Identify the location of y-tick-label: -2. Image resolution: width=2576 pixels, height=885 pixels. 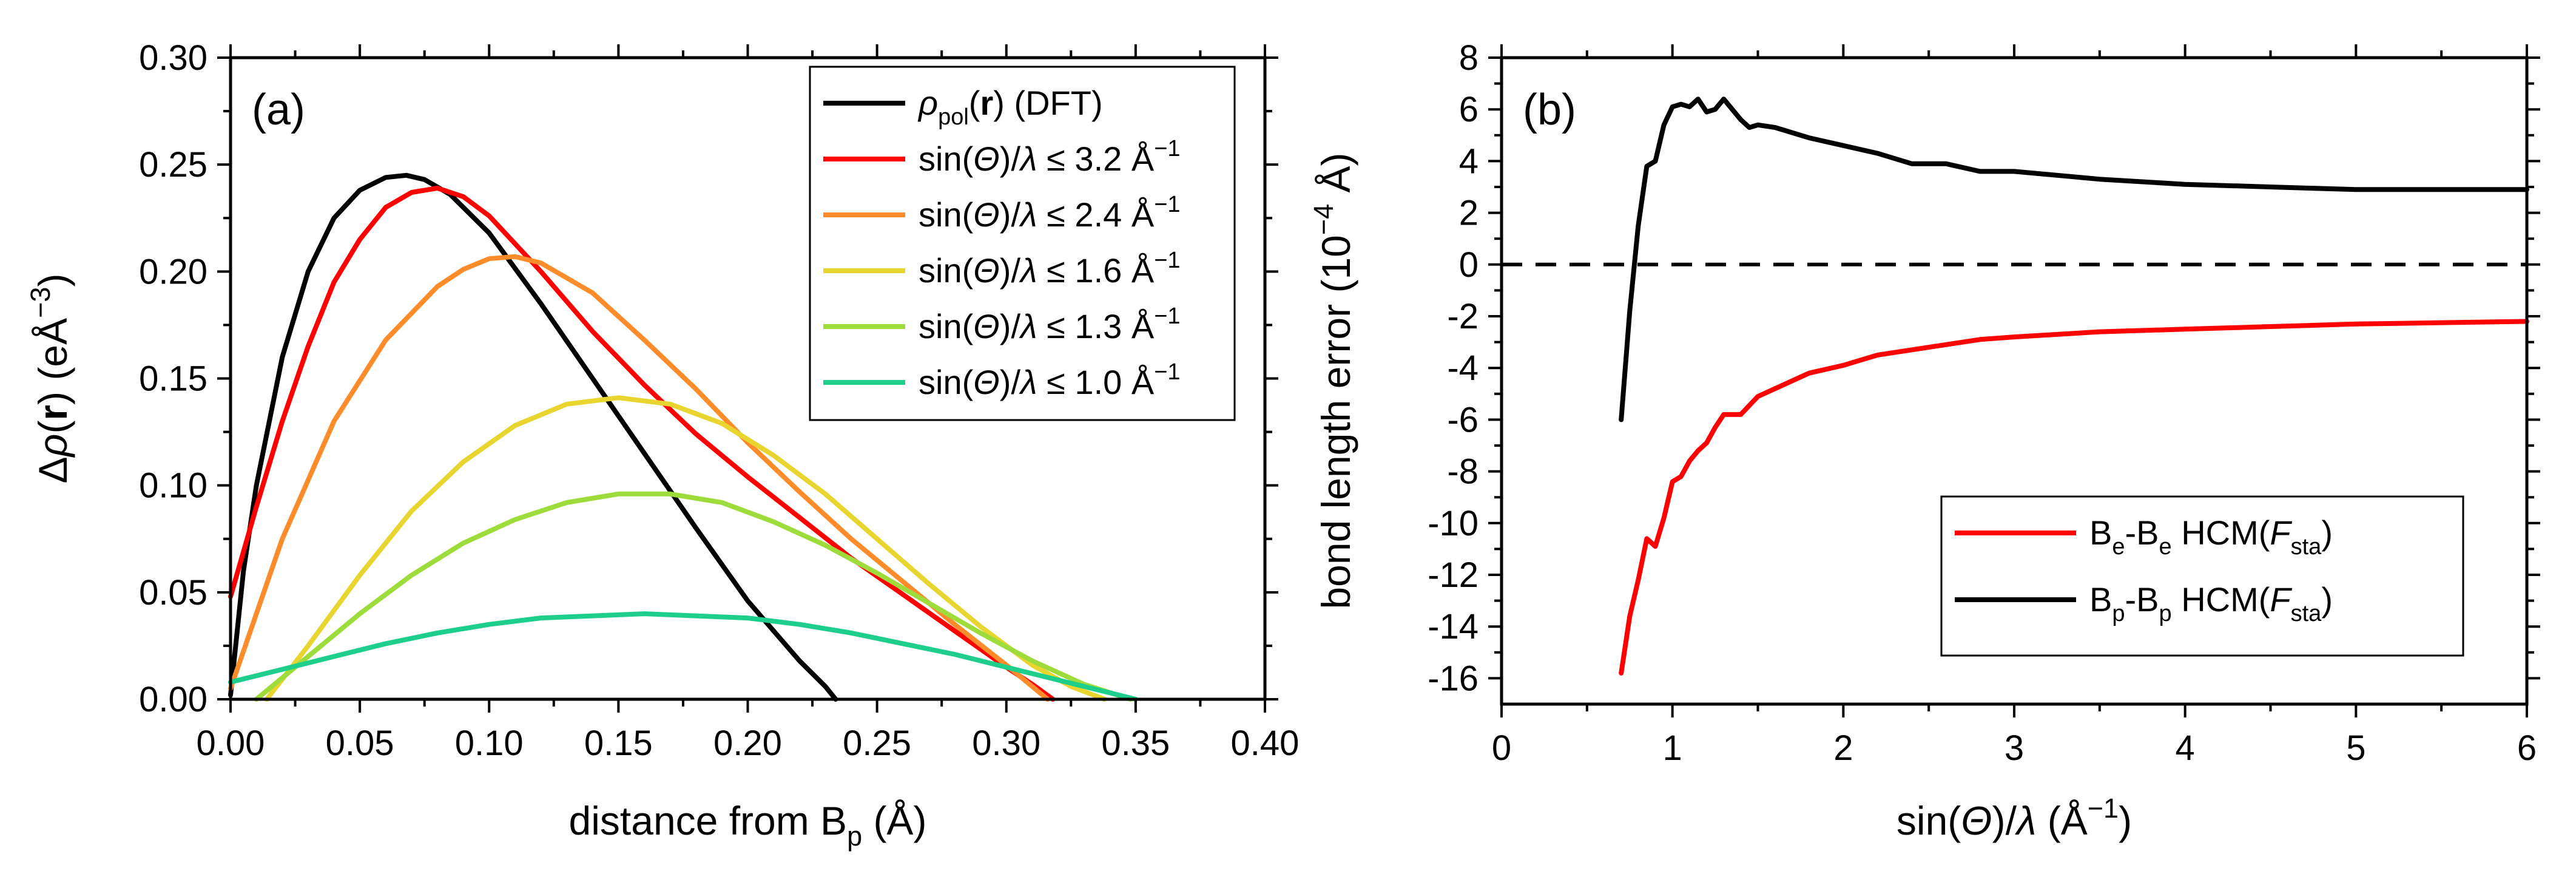
(1463, 316).